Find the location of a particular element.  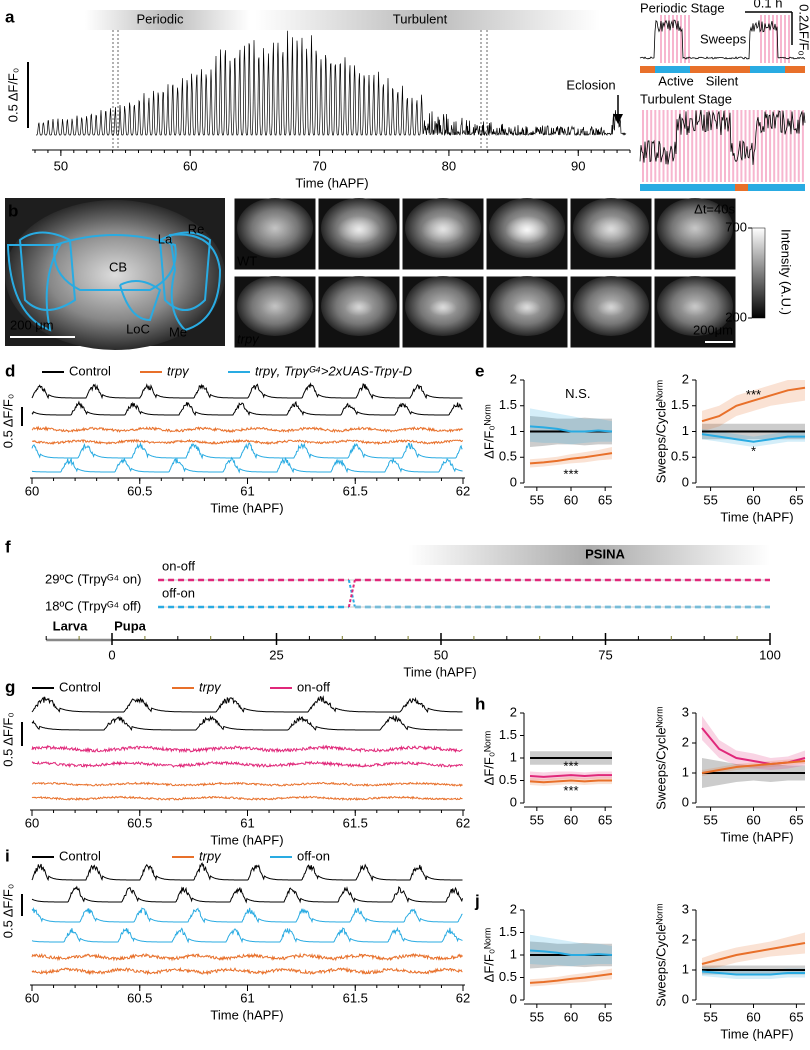

row-label: on-off is located at coordinates (178, 565).